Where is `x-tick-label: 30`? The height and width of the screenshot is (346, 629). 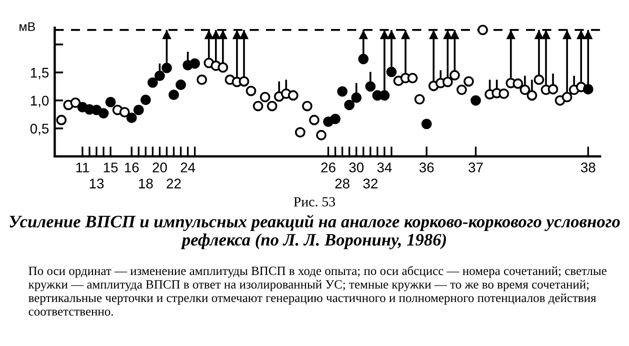
x-tick-label: 30 is located at coordinates (356, 167).